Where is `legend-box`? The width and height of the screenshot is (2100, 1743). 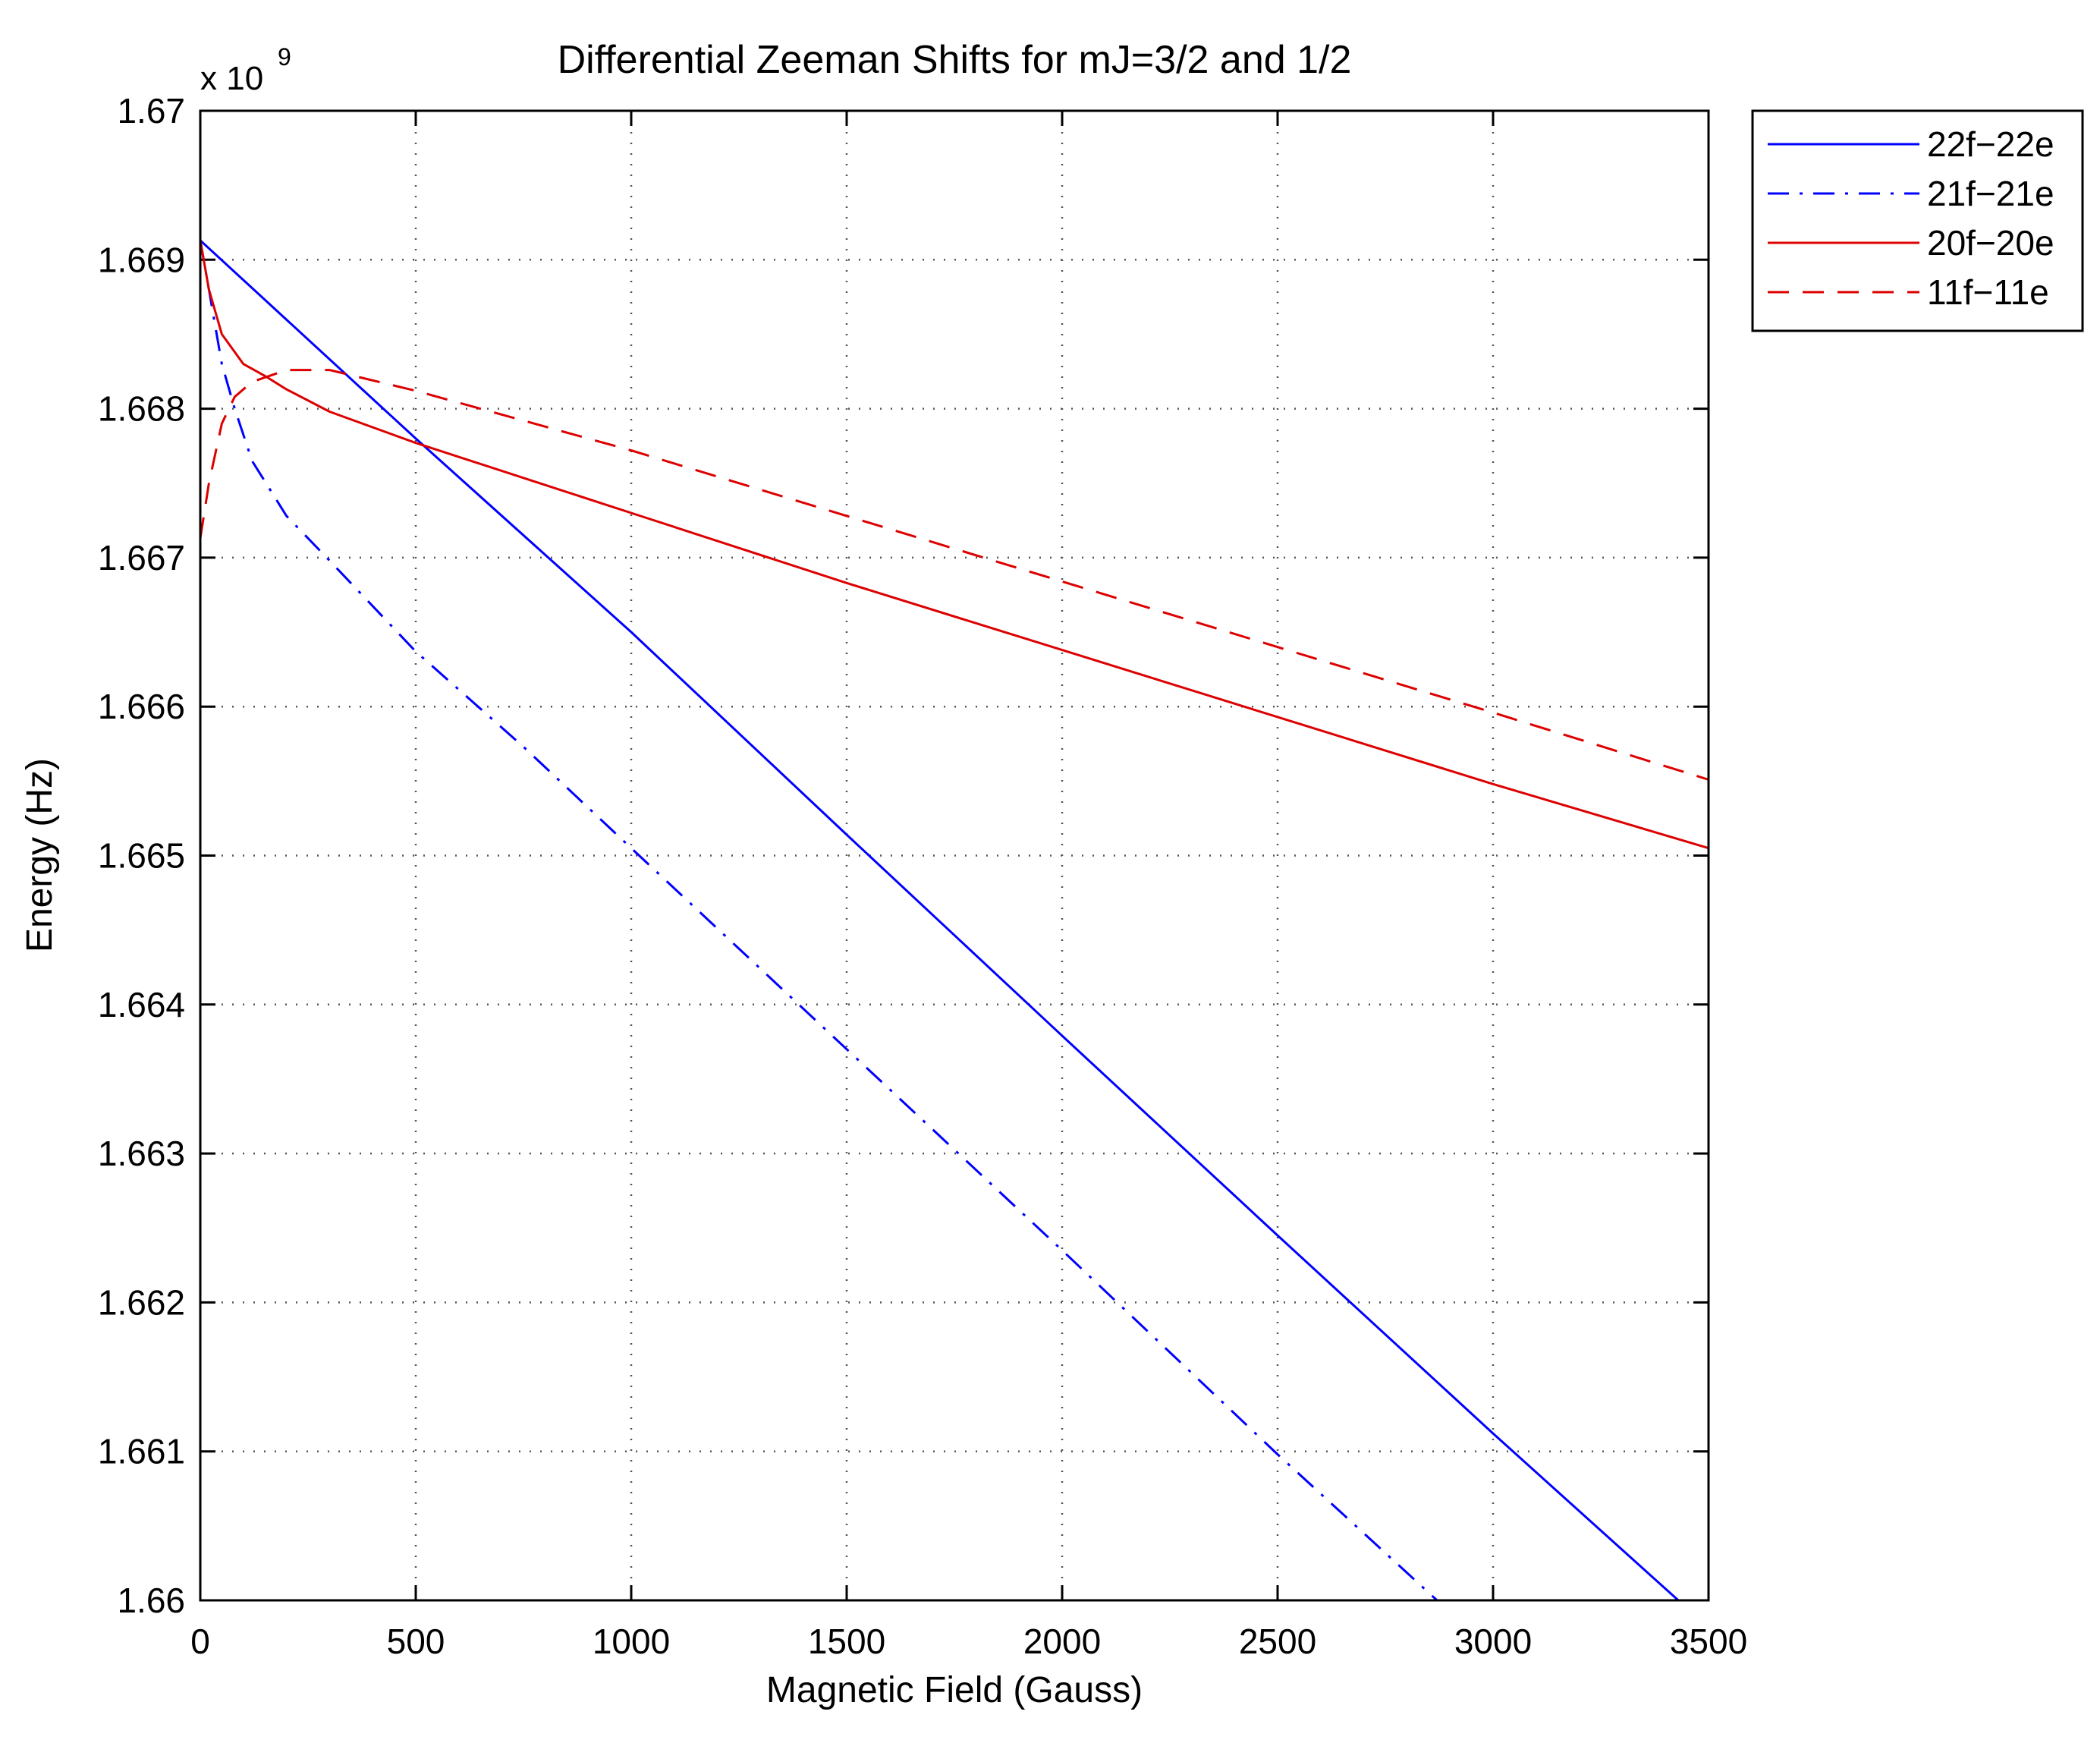 legend-box is located at coordinates (1917, 221).